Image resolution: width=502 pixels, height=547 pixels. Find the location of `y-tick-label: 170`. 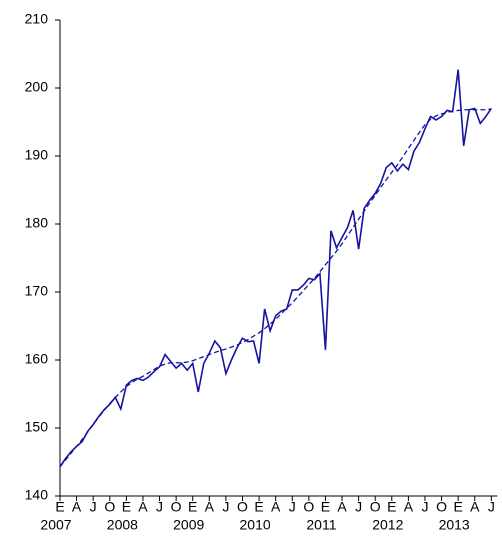

y-tick-label: 170 is located at coordinates (37, 291).